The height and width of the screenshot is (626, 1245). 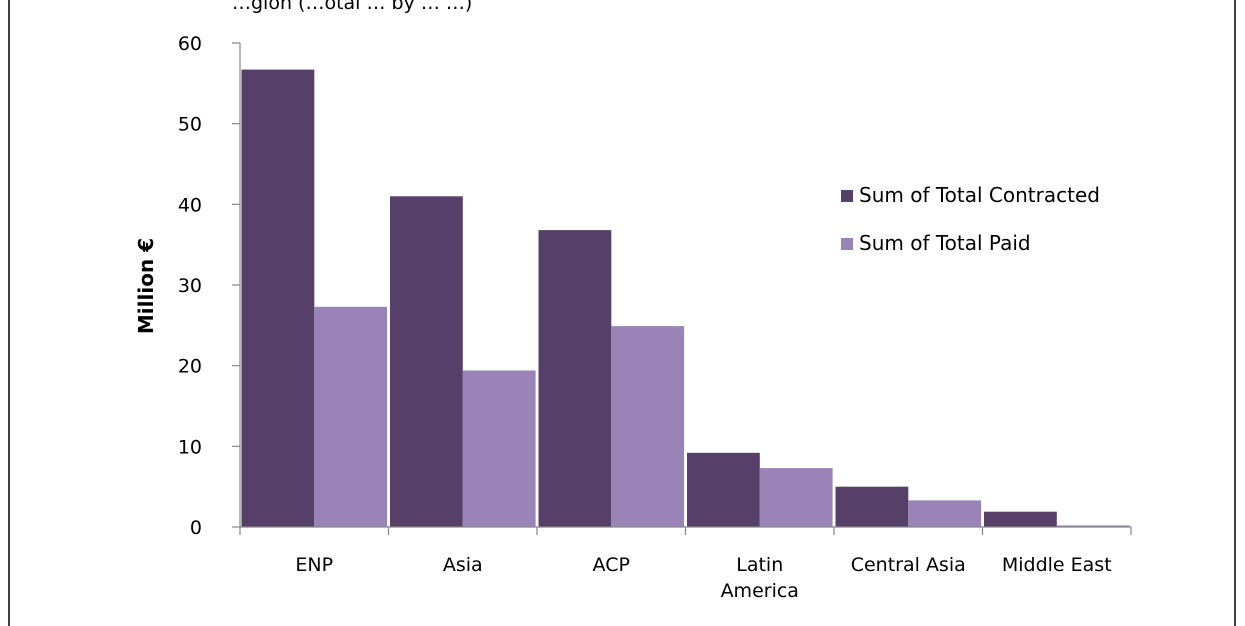 I want to click on x-tick-label: ACP, so click(x=611, y=565).